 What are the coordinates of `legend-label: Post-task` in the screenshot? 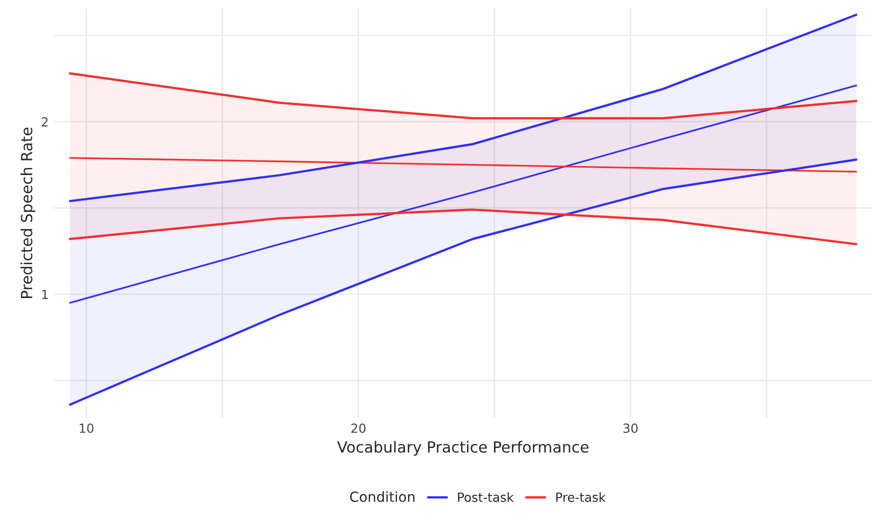 It's located at (486, 497).